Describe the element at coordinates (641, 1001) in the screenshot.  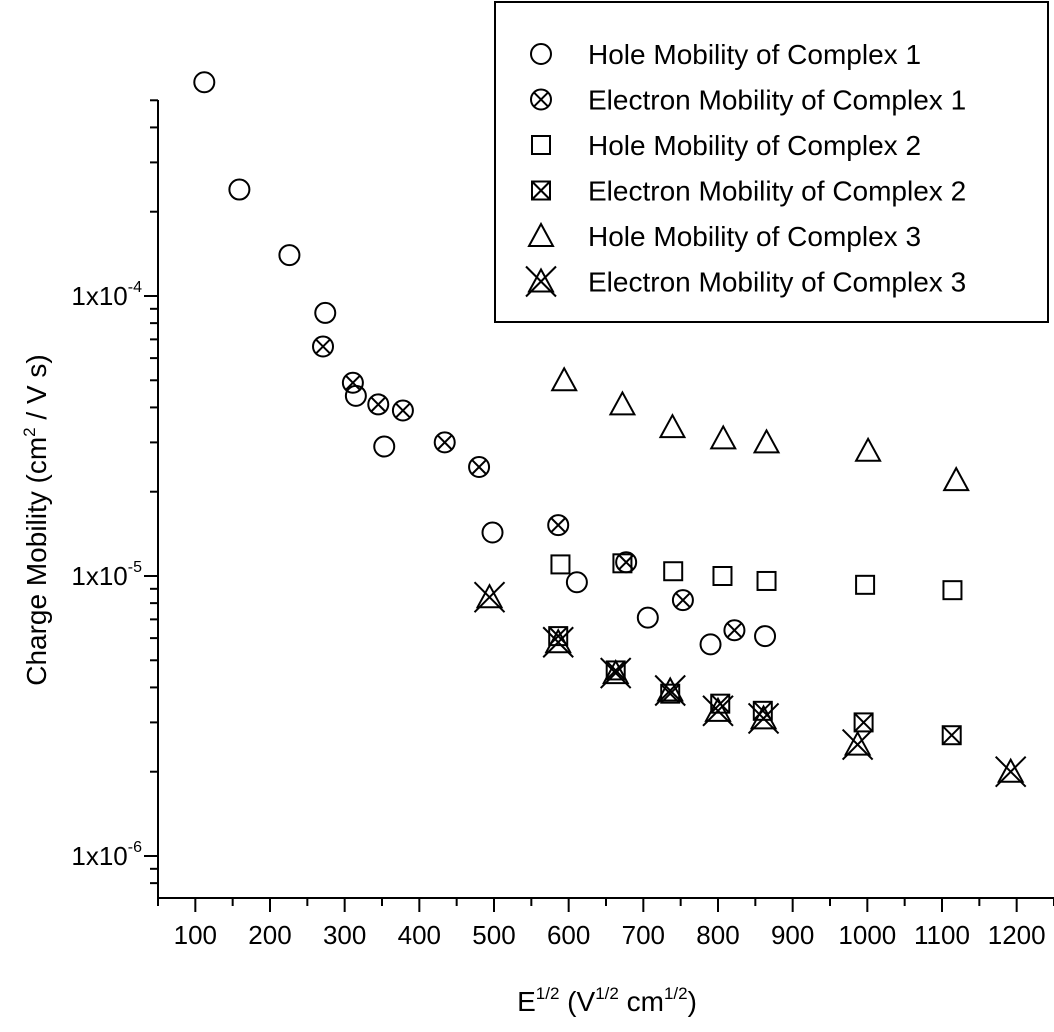
I see `x-axis-label-unit-mid: cm` at that location.